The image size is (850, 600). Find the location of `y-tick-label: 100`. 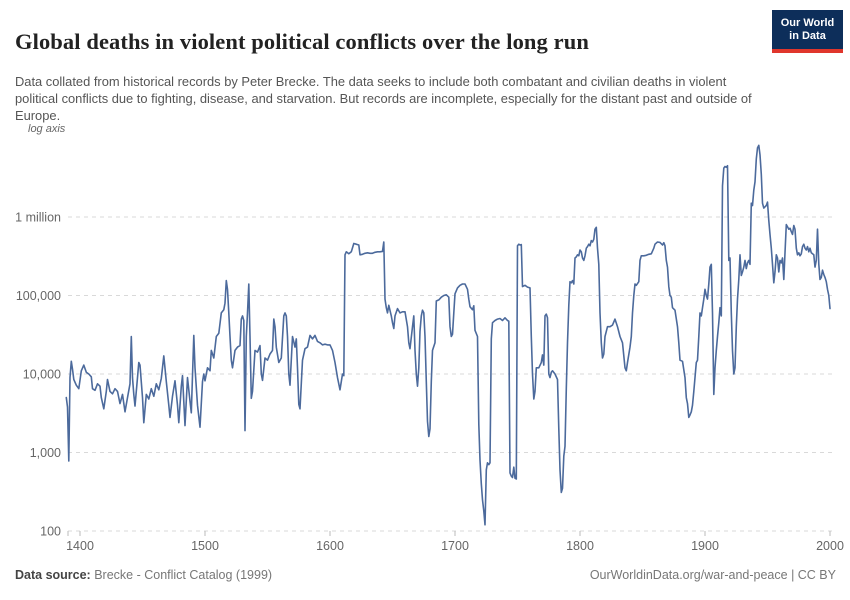

y-tick-label: 100 is located at coordinates (50, 532).